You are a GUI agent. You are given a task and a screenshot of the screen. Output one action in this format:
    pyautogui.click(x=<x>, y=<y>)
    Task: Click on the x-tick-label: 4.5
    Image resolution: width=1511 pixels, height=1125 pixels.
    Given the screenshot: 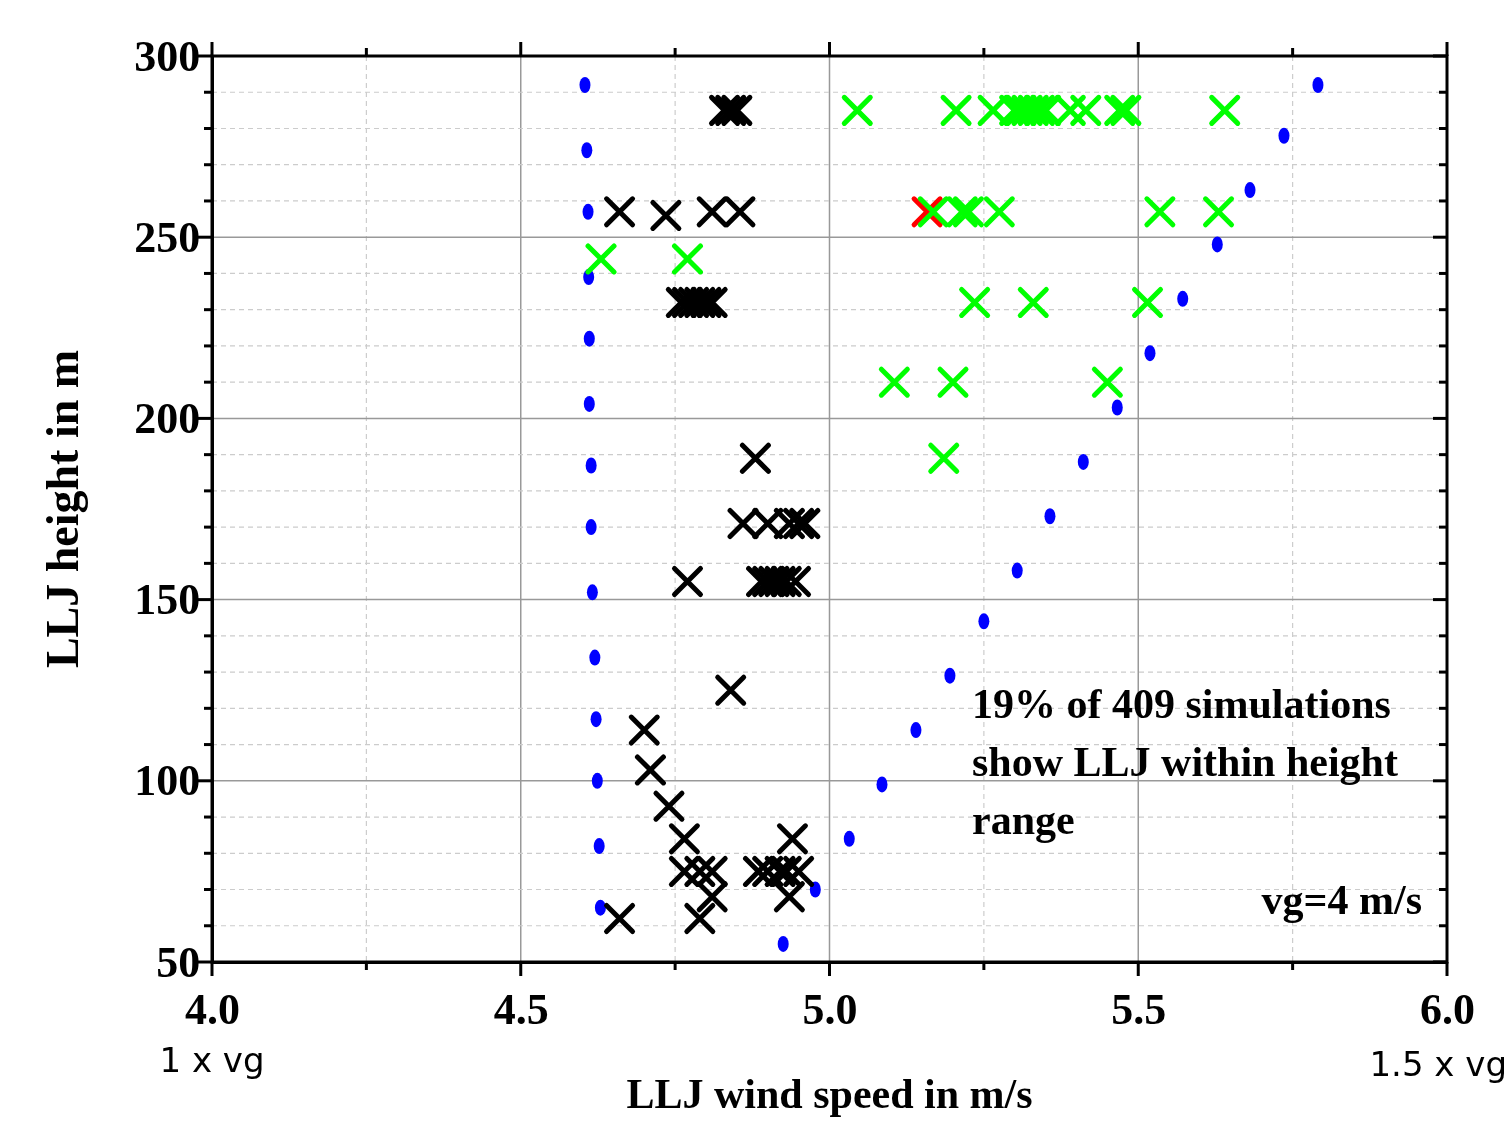 What is the action you would take?
    pyautogui.click(x=521, y=1010)
    